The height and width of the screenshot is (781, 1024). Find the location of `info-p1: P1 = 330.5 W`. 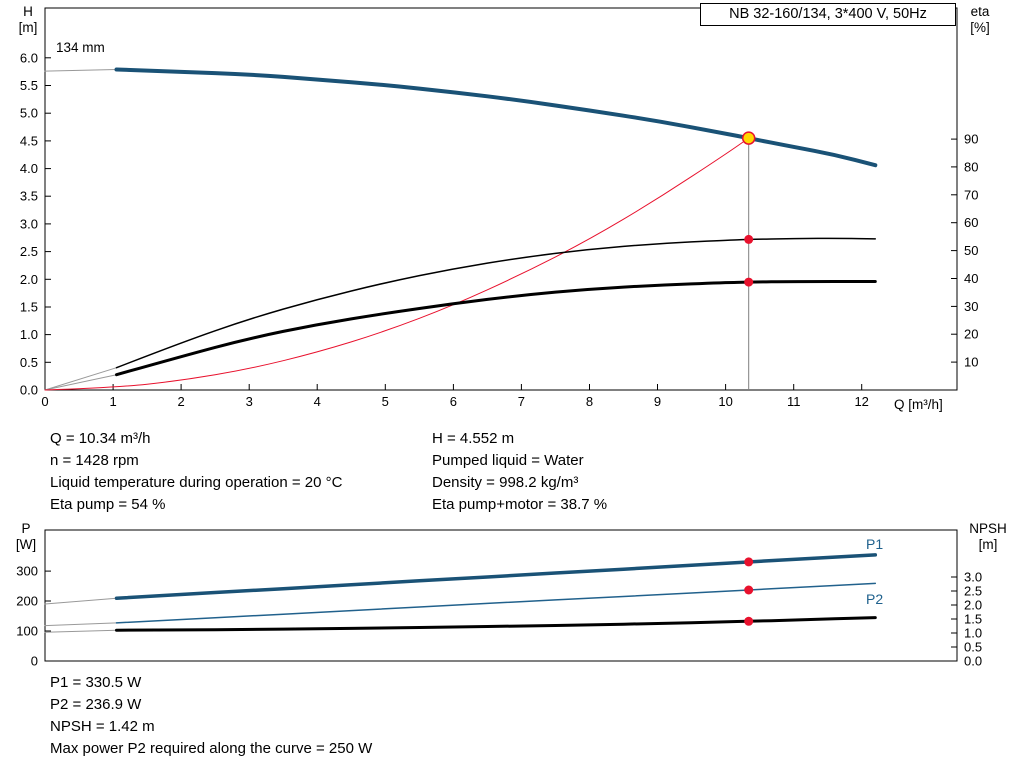

info-p1: P1 = 330.5 W is located at coordinates (96, 682).